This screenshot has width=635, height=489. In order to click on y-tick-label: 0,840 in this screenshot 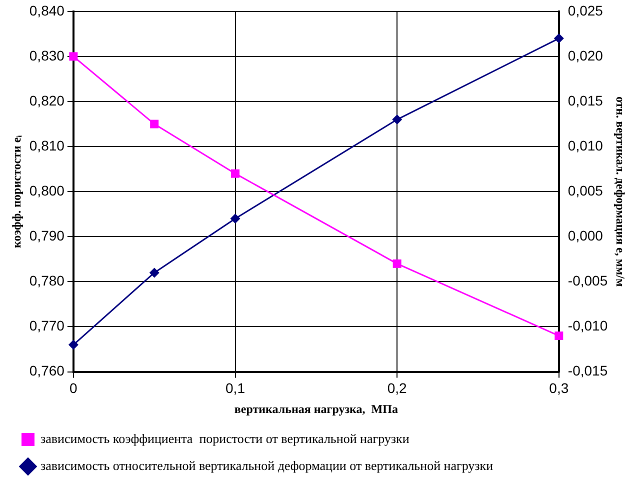, I will do `click(47, 10)`.